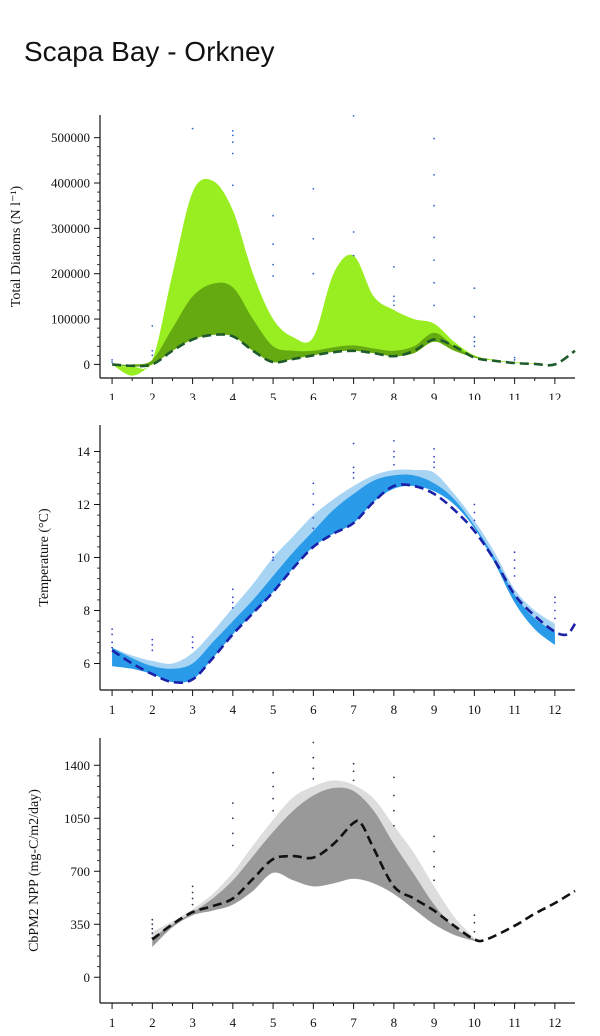 Image resolution: width=600 pixels, height=1036 pixels. I want to click on x-tick-label: 11, so click(514, 708).